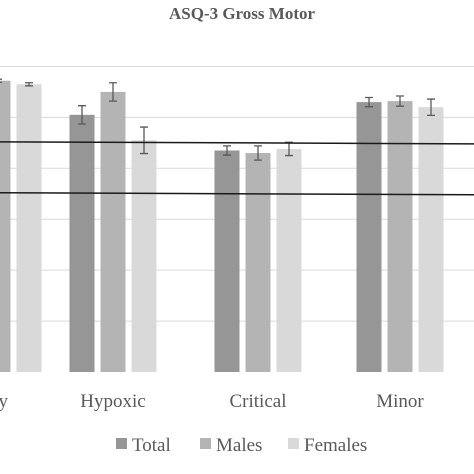 This screenshot has width=474, height=474. What do you see at coordinates (121, 443) in the screenshot?
I see `legend-swatch-total` at bounding box center [121, 443].